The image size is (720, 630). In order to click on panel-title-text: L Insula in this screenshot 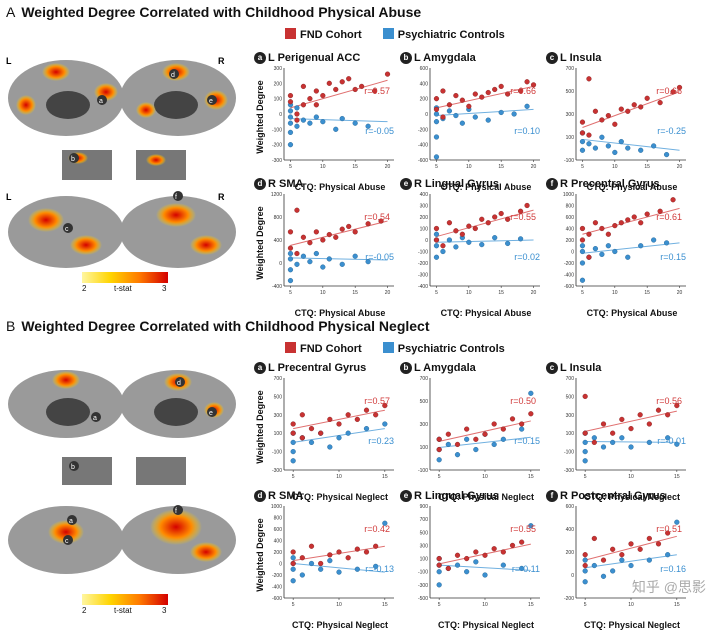, I will do `click(581, 58)`.